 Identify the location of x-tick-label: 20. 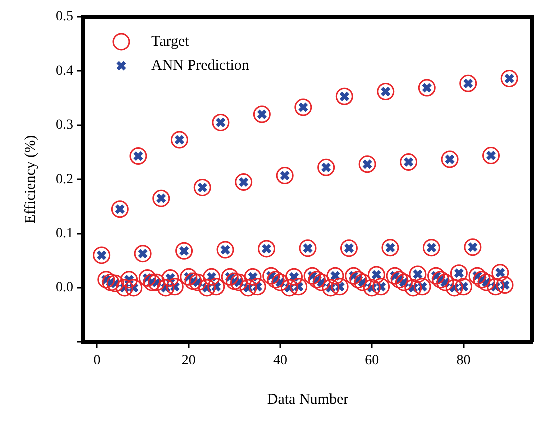
(189, 360).